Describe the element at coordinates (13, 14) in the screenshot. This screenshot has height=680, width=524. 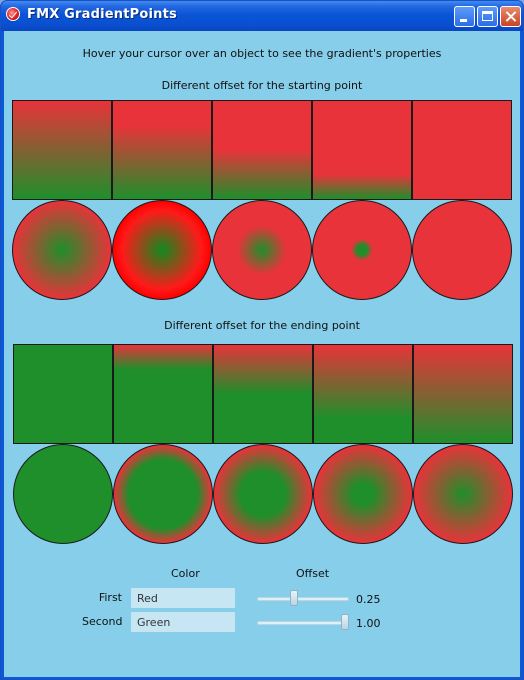
I see `app-icon` at that location.